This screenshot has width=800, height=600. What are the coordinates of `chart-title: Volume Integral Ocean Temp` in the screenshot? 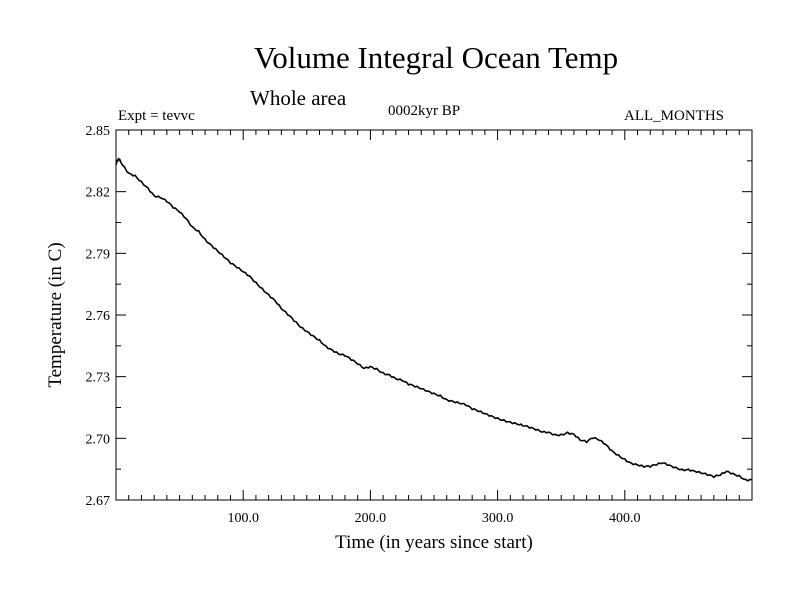 It's located at (436, 57).